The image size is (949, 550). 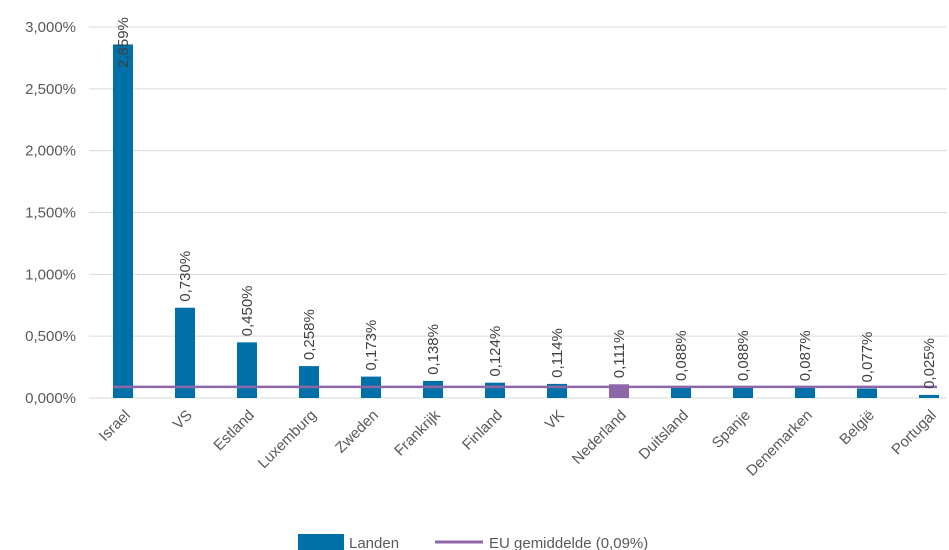 I want to click on y-tick-label: 3,000%, so click(x=50, y=27).